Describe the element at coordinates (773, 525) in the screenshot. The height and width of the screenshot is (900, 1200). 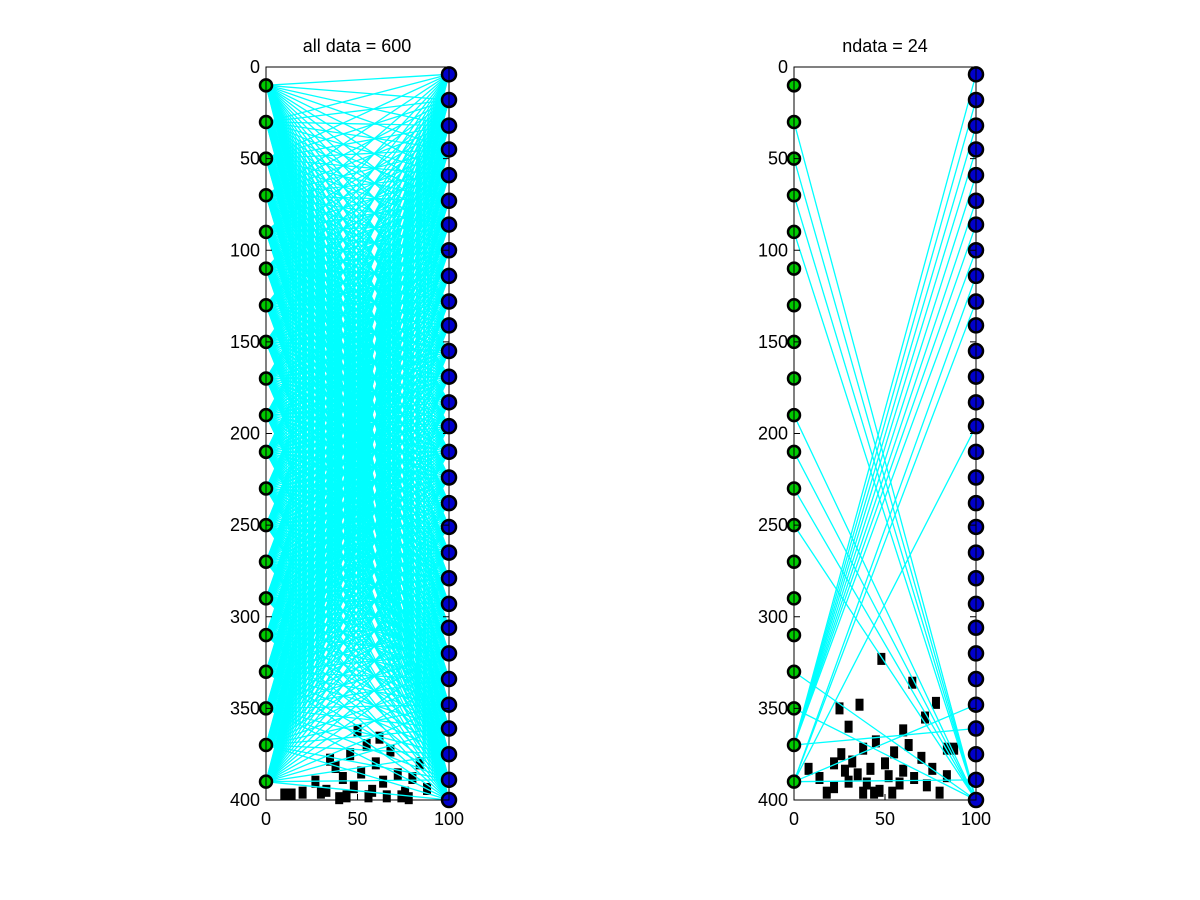
I see `subplot-right-ytick-label-5: 250` at that location.